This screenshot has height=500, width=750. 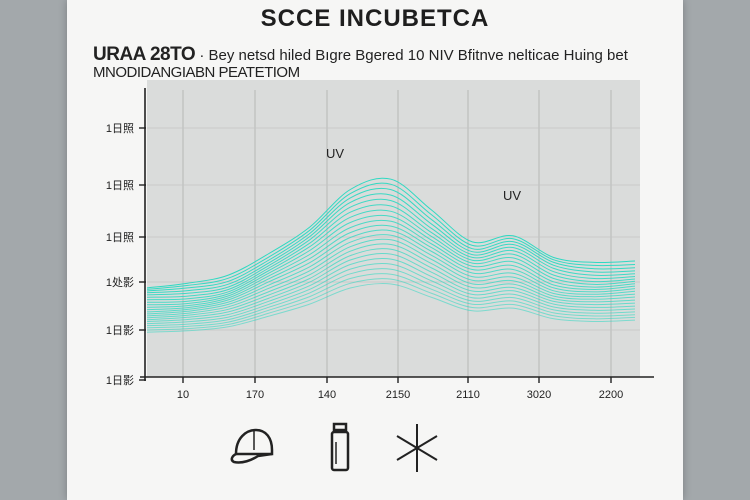 I want to click on cap-icon, so click(x=252, y=446).